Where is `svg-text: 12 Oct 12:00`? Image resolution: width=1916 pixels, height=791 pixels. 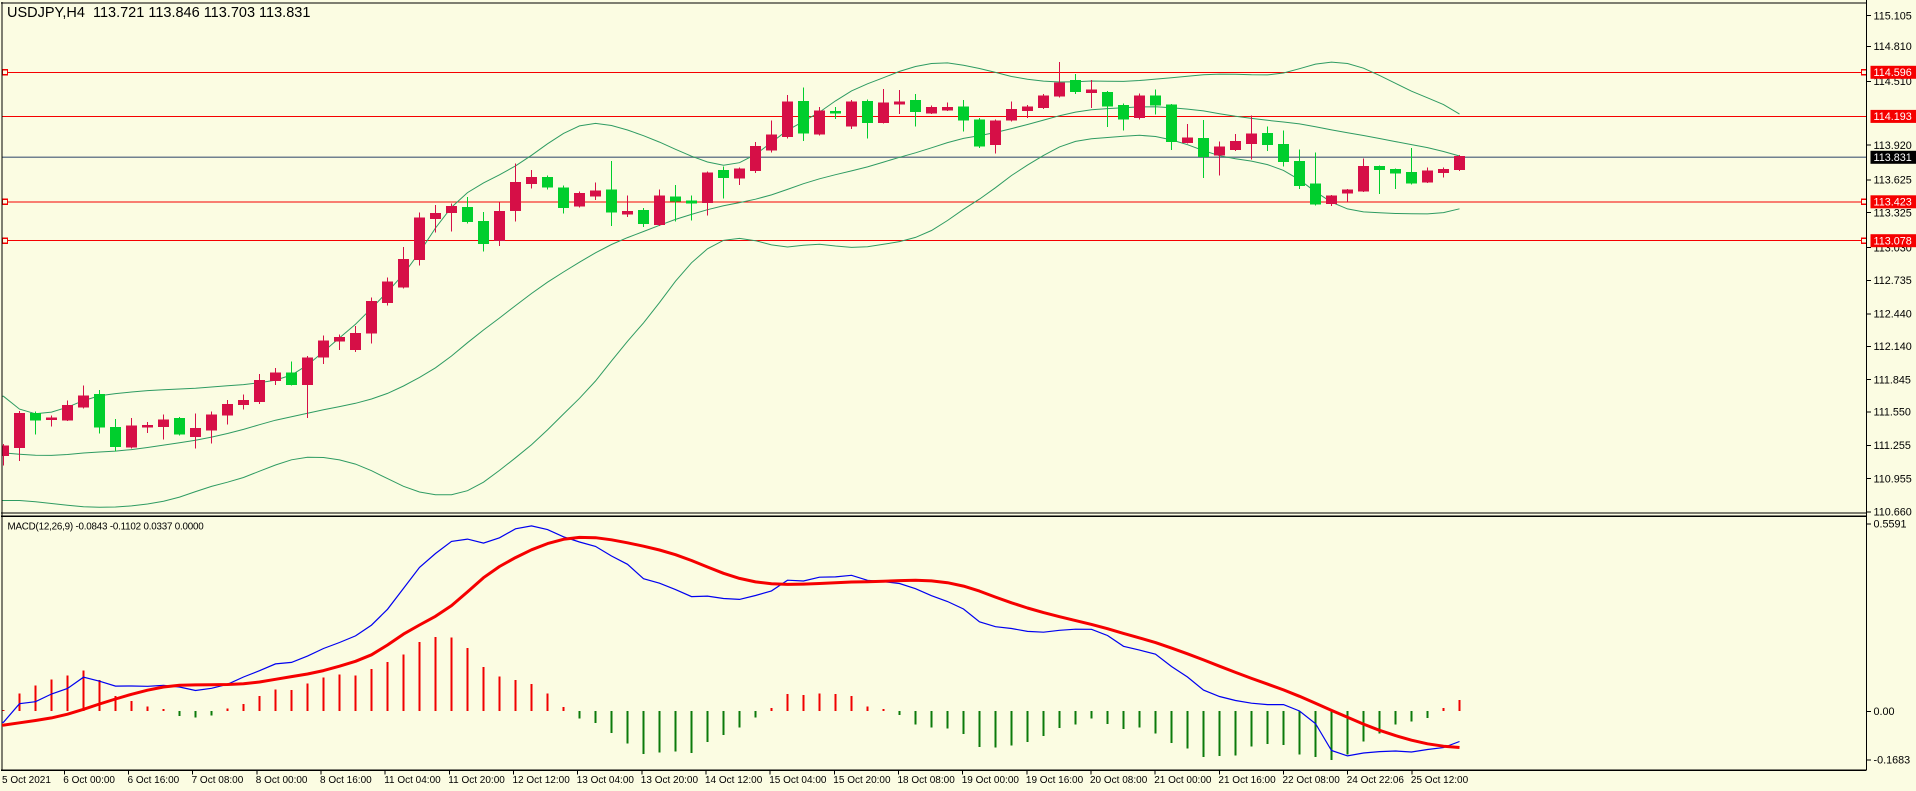
svg-text: 12 Oct 12:00 is located at coordinates (542, 780).